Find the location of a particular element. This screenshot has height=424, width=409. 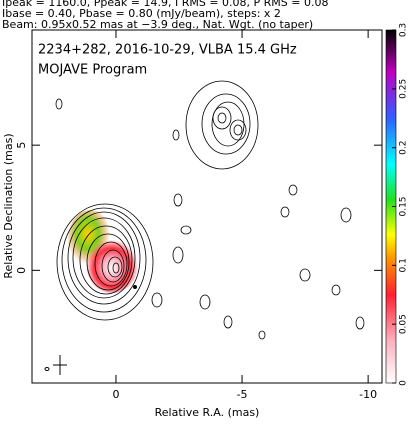

colorbar-tick-label: 0.3 is located at coordinates (404, 30).